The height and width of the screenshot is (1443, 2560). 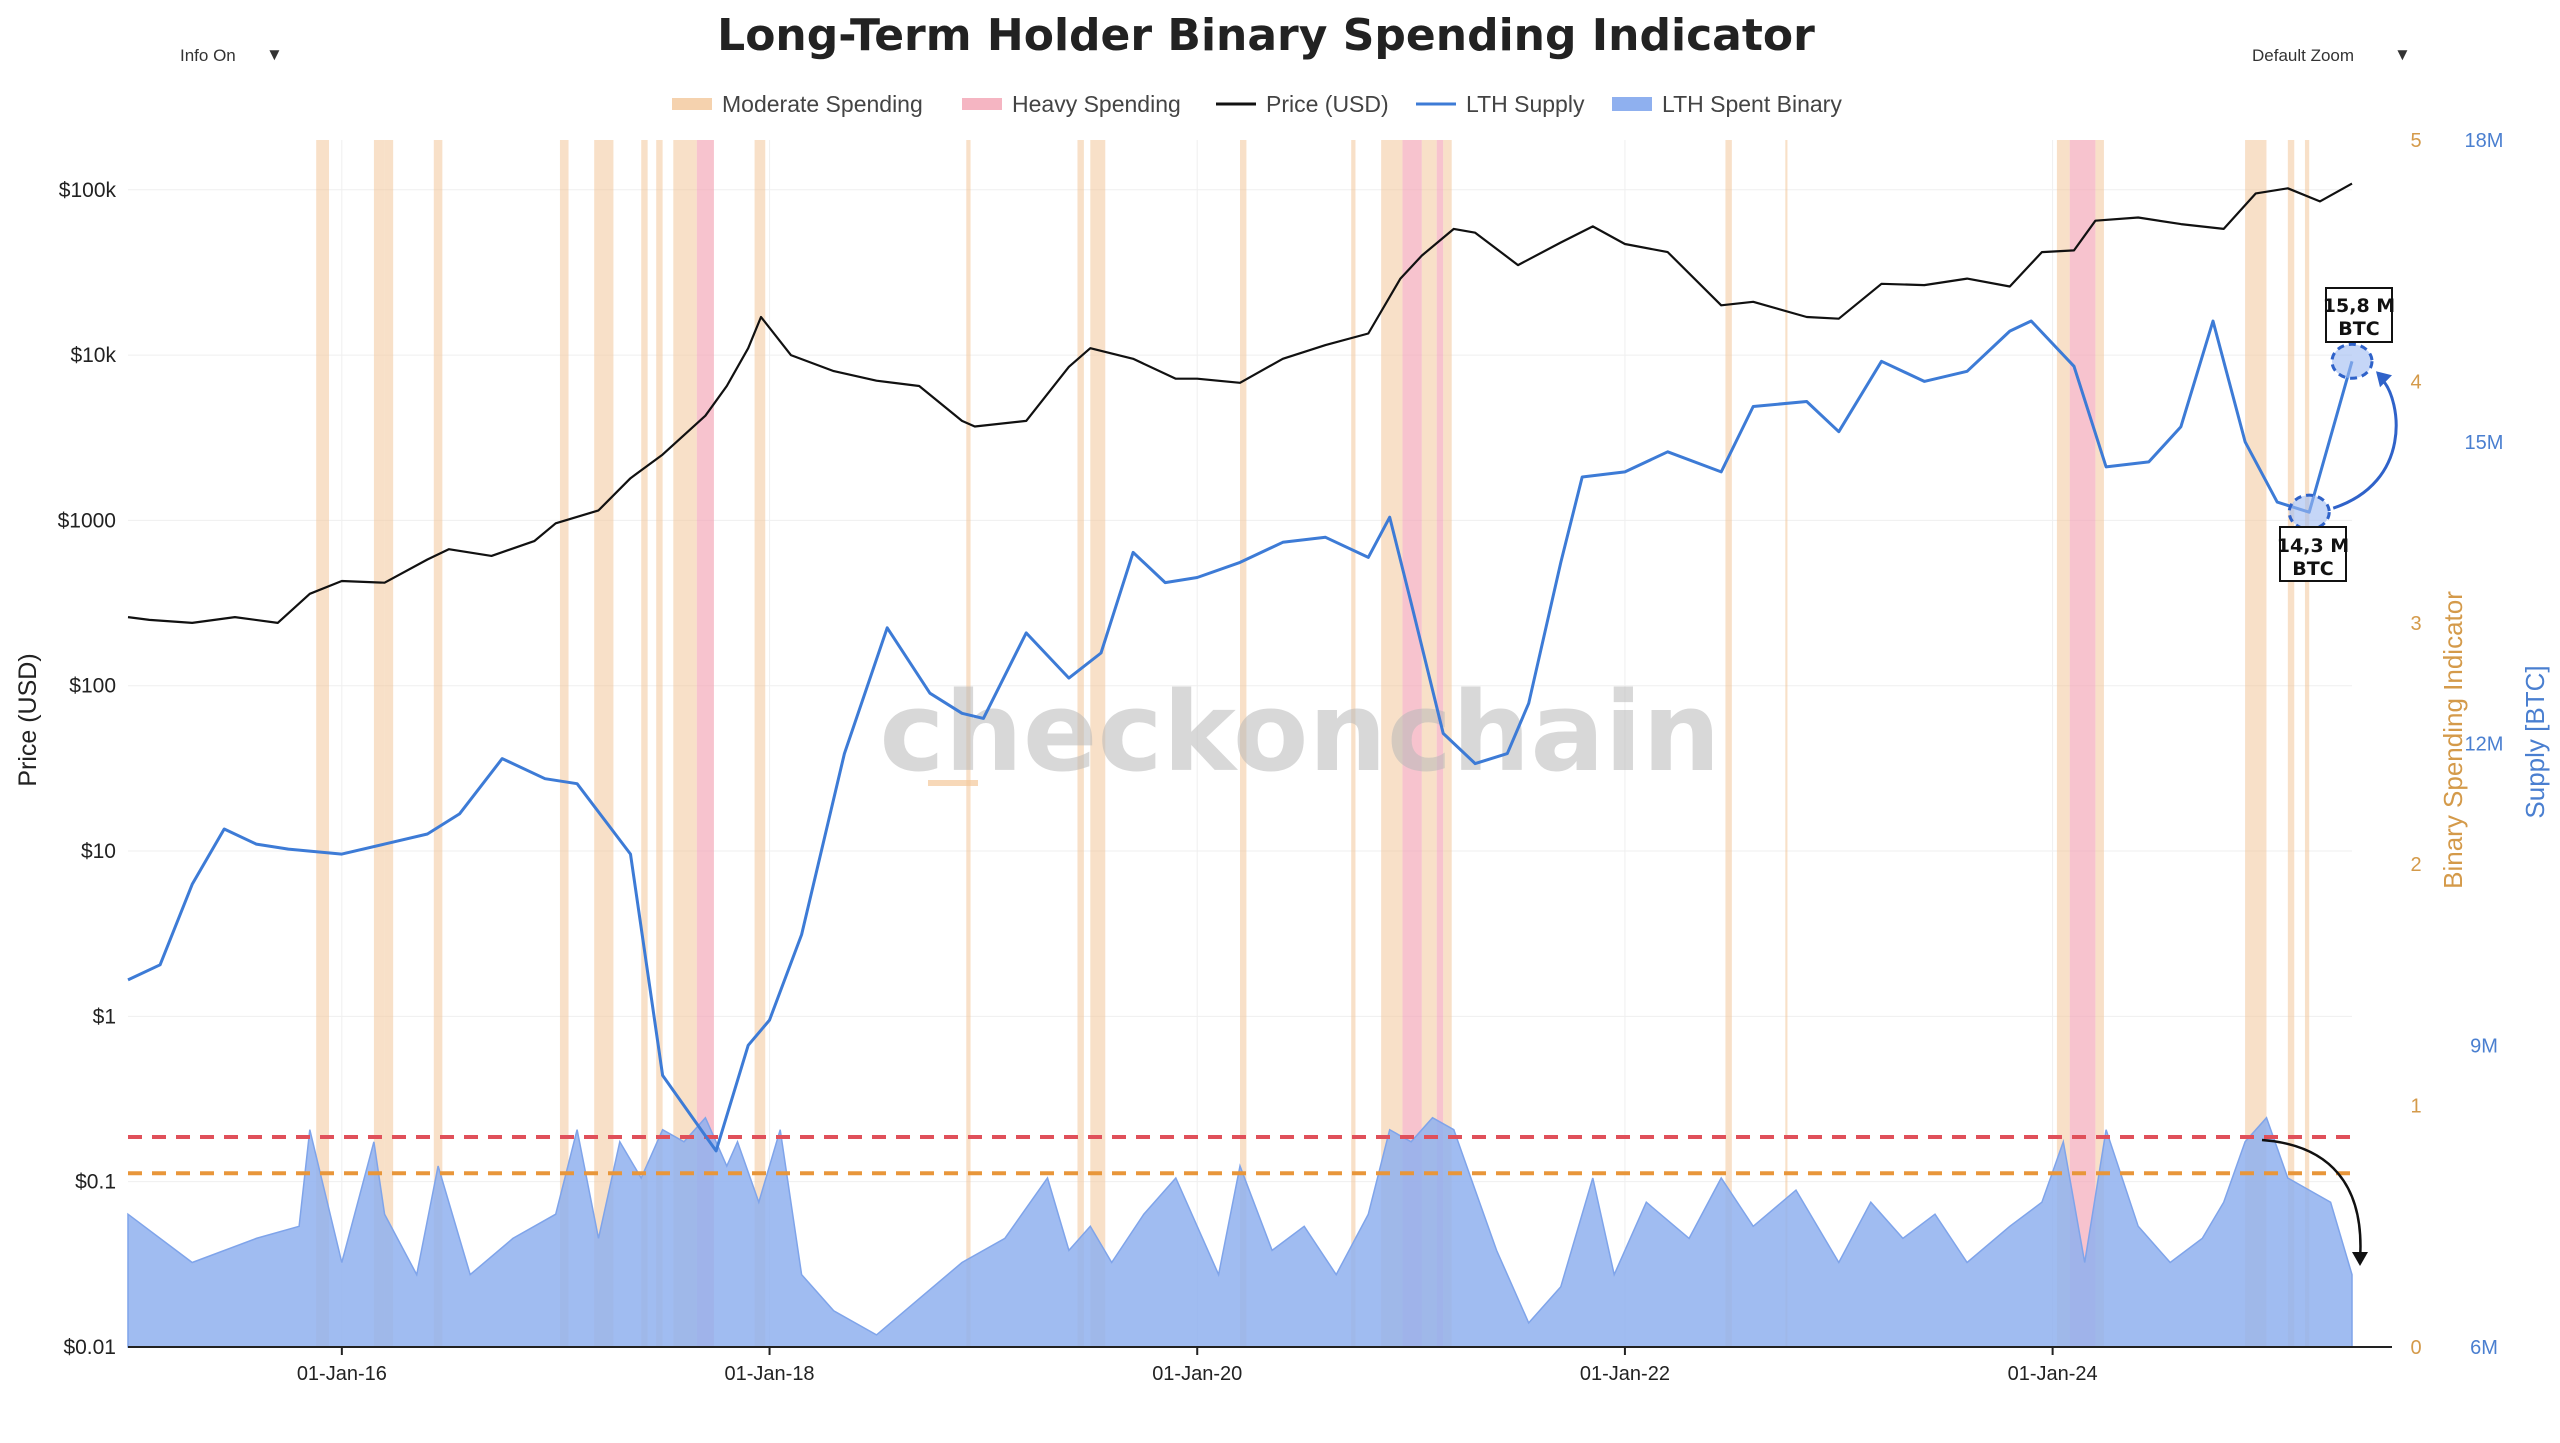 I want to click on supply-tick-label: 18M, so click(x=2484, y=141).